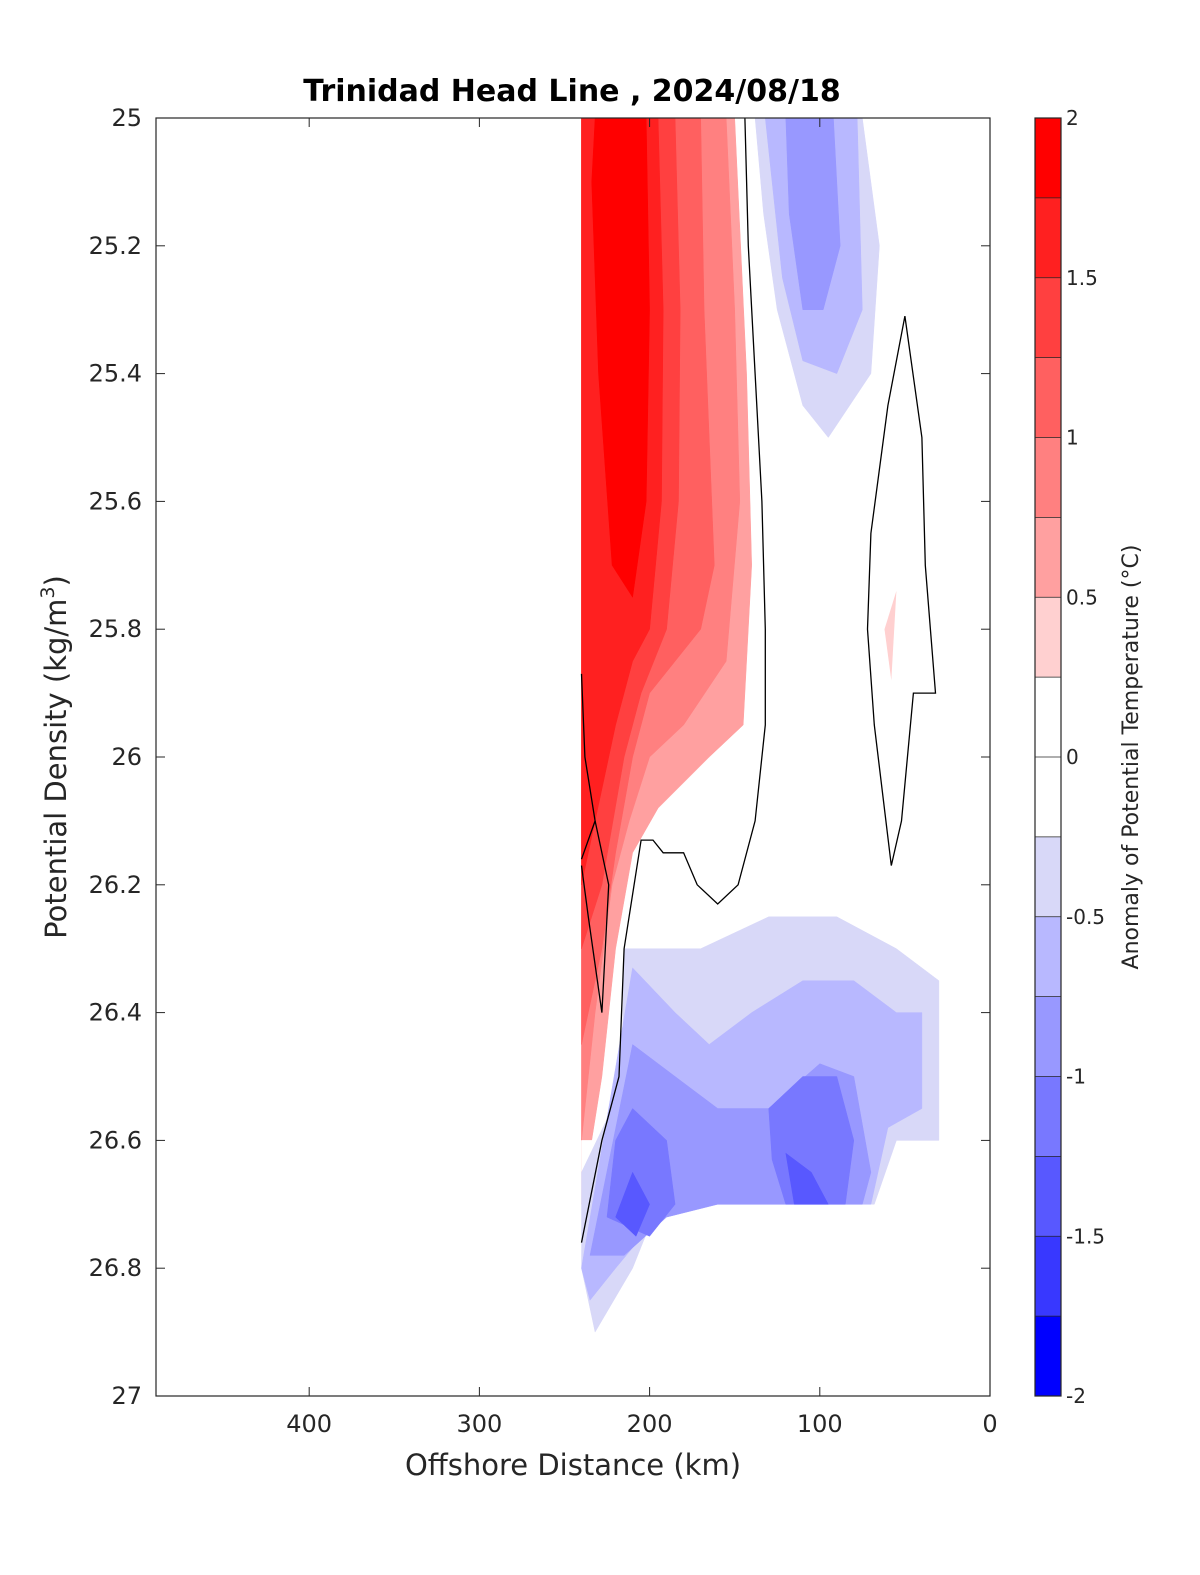 The width and height of the screenshot is (1200, 1575). Describe the element at coordinates (1082, 597) in the screenshot. I see `colorbar-tick-label: 0.5` at that location.